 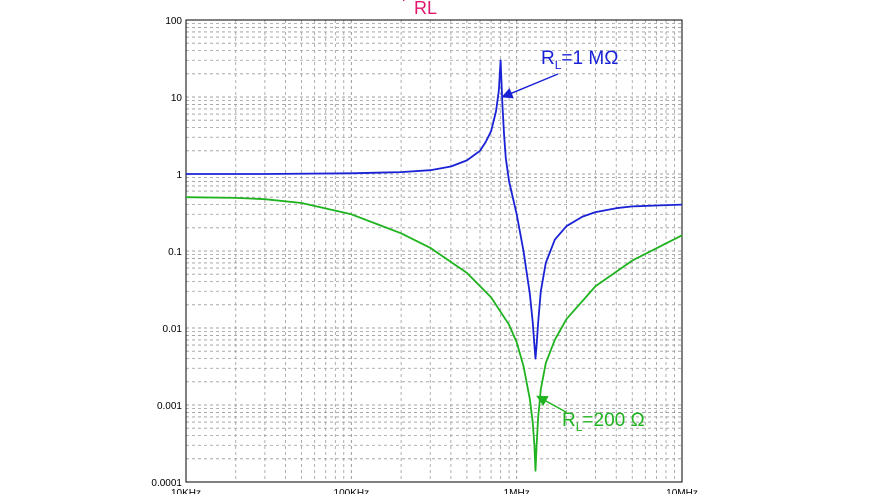 I want to click on chart-title: ' RL, so click(x=419, y=9).